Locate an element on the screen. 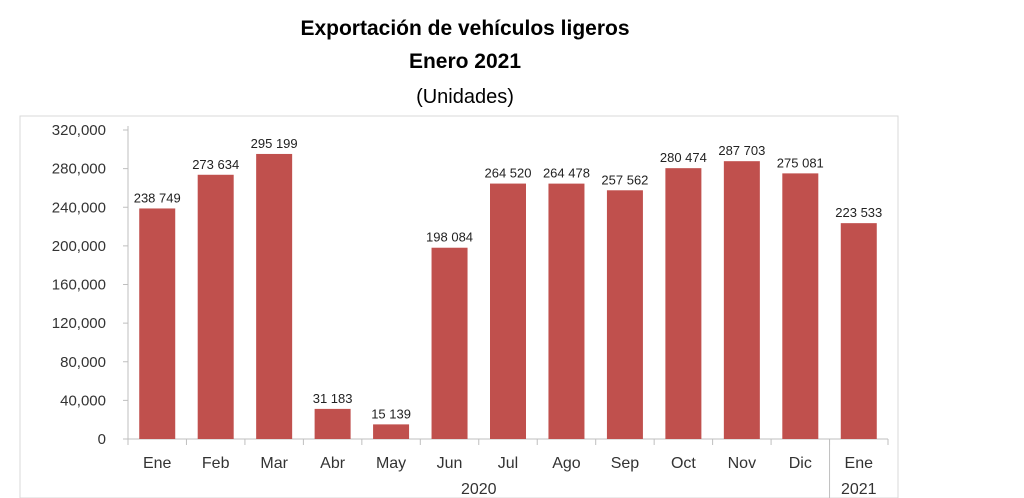 This screenshot has height=498, width=1024. year-label: 2021 is located at coordinates (859, 489).